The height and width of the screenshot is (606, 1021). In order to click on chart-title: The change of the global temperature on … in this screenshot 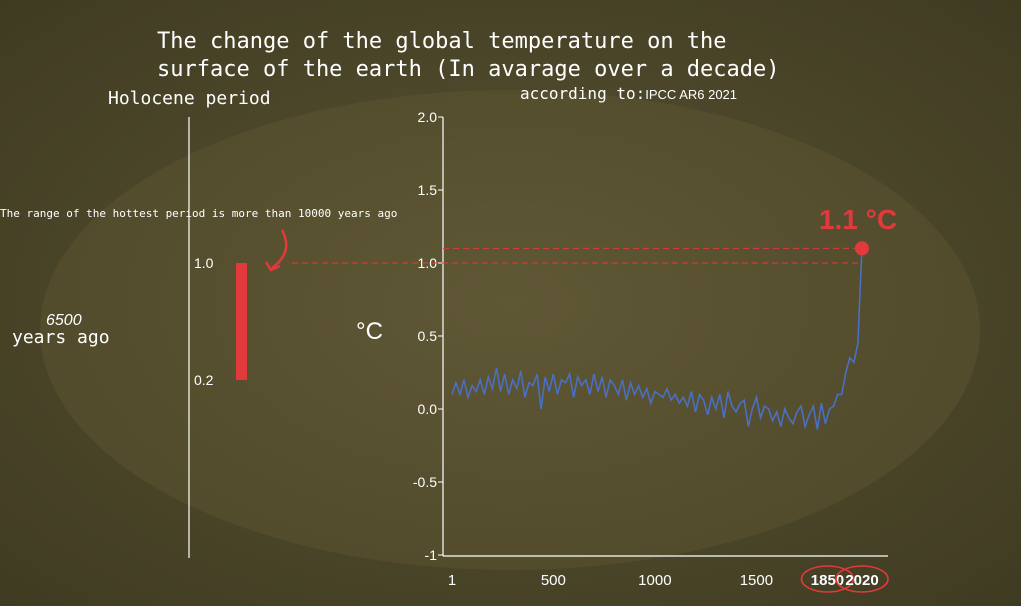, I will do `click(468, 56)`.